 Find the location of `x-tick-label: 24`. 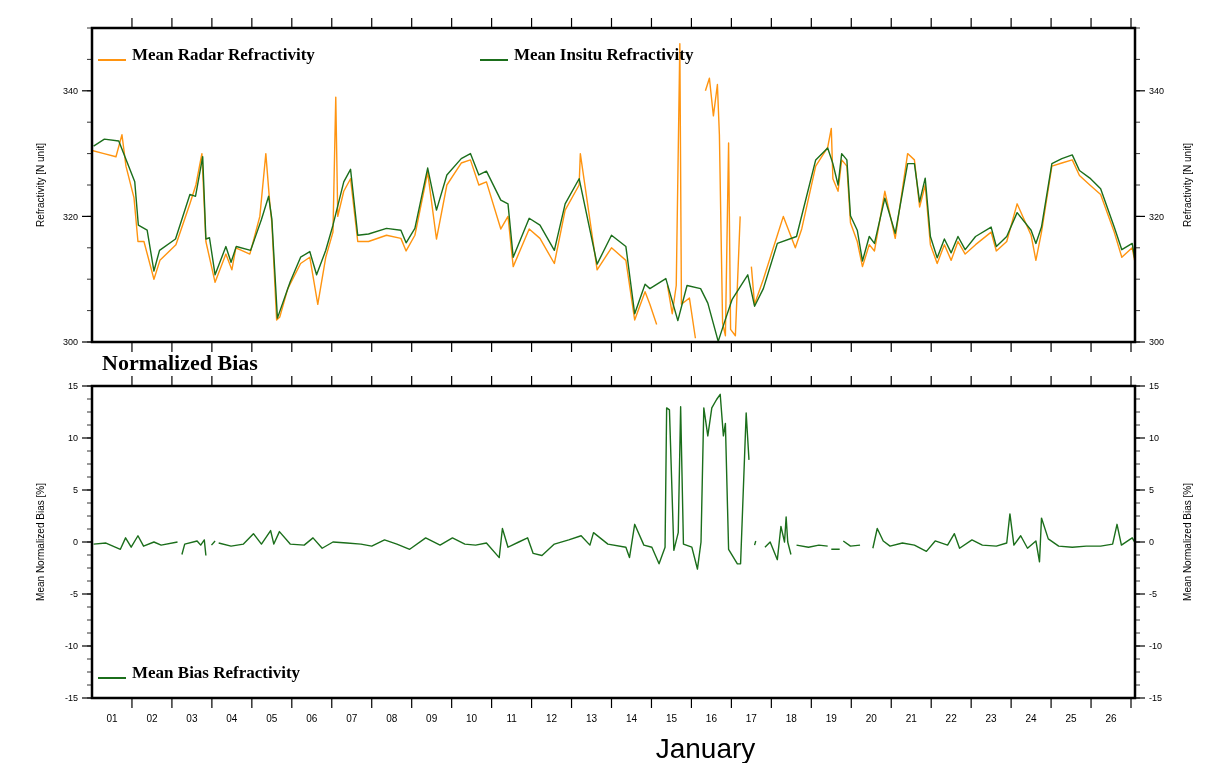

x-tick-label: 24 is located at coordinates (1031, 718).